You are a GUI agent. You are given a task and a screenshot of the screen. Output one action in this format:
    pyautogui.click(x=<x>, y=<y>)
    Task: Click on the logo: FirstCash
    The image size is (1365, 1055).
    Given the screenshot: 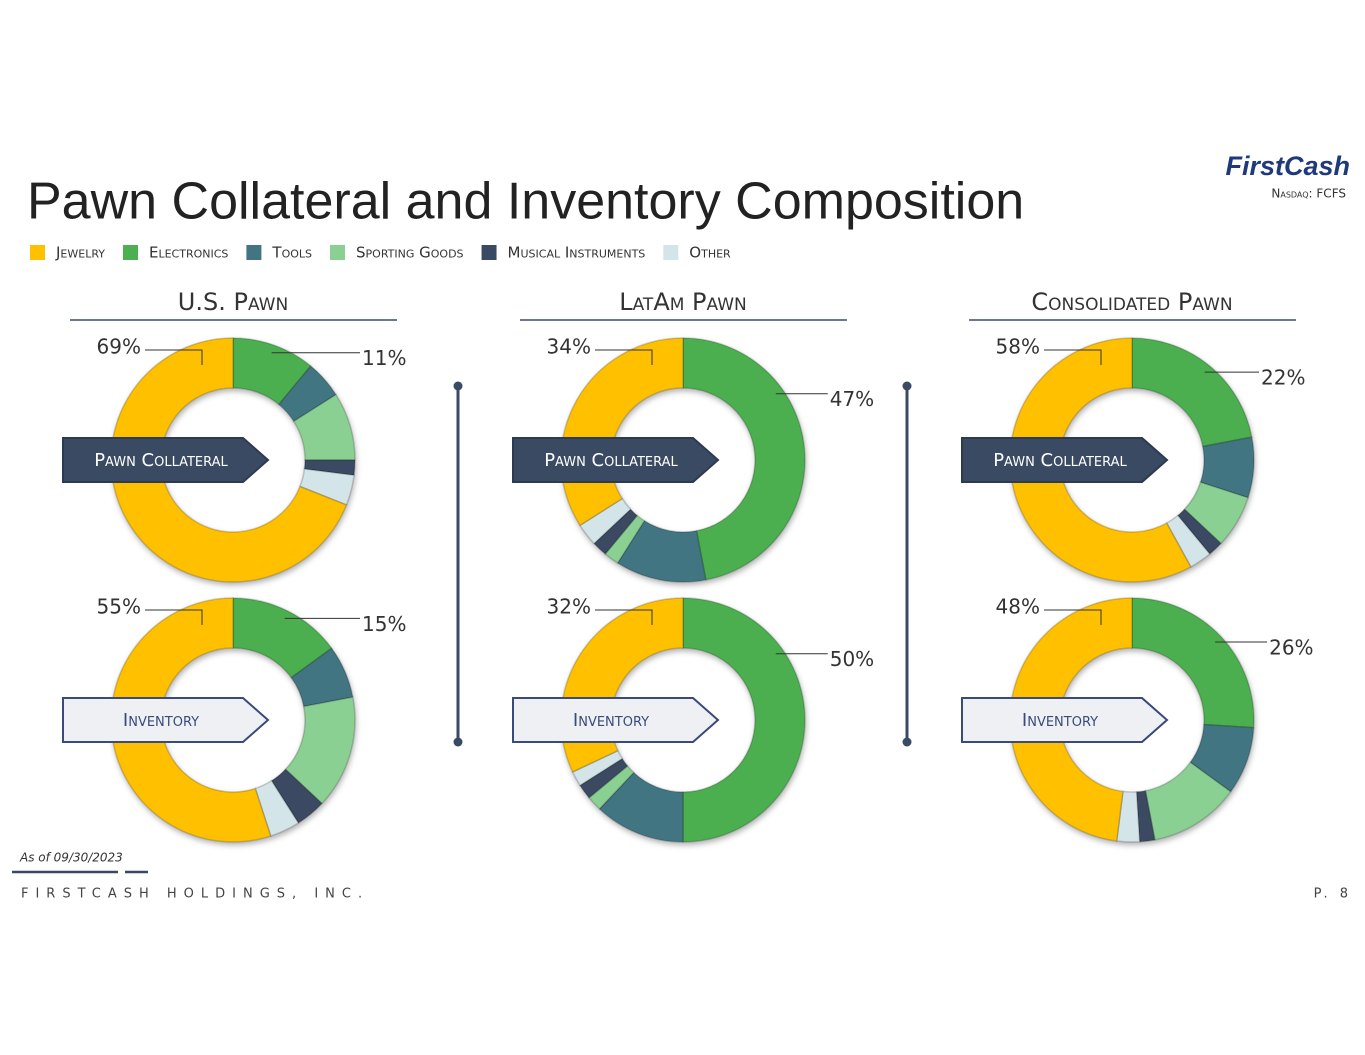 What is the action you would take?
    pyautogui.click(x=1287, y=166)
    